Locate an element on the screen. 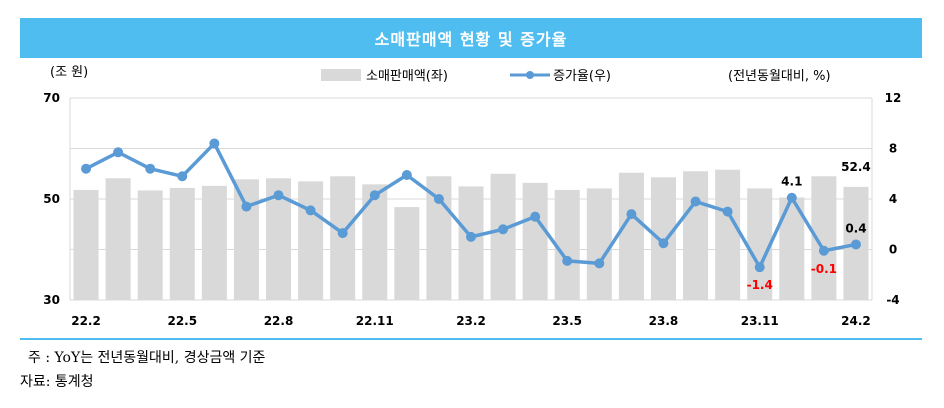 Image resolution: width=944 pixels, height=408 pixels. bar-22.3 is located at coordinates (118, 239).